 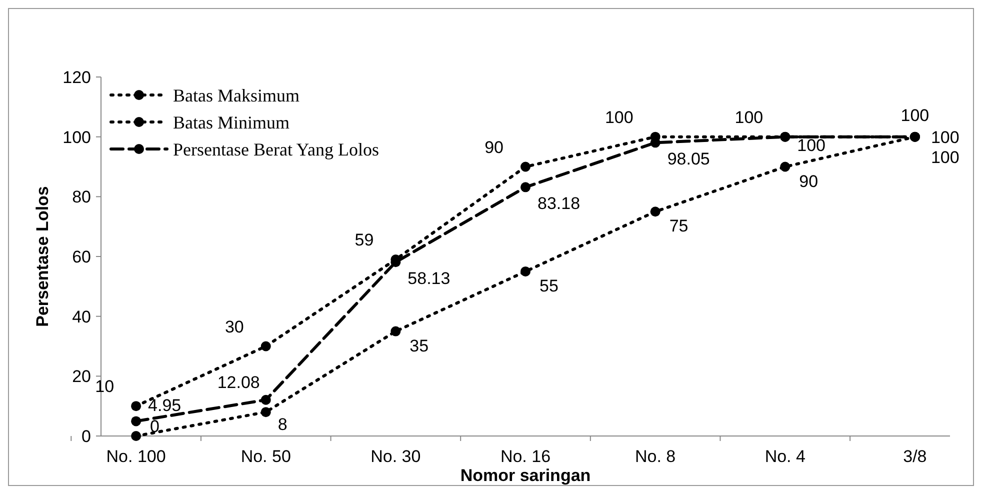 I want to click on legend-label: Batas Minimum, so click(x=231, y=122).